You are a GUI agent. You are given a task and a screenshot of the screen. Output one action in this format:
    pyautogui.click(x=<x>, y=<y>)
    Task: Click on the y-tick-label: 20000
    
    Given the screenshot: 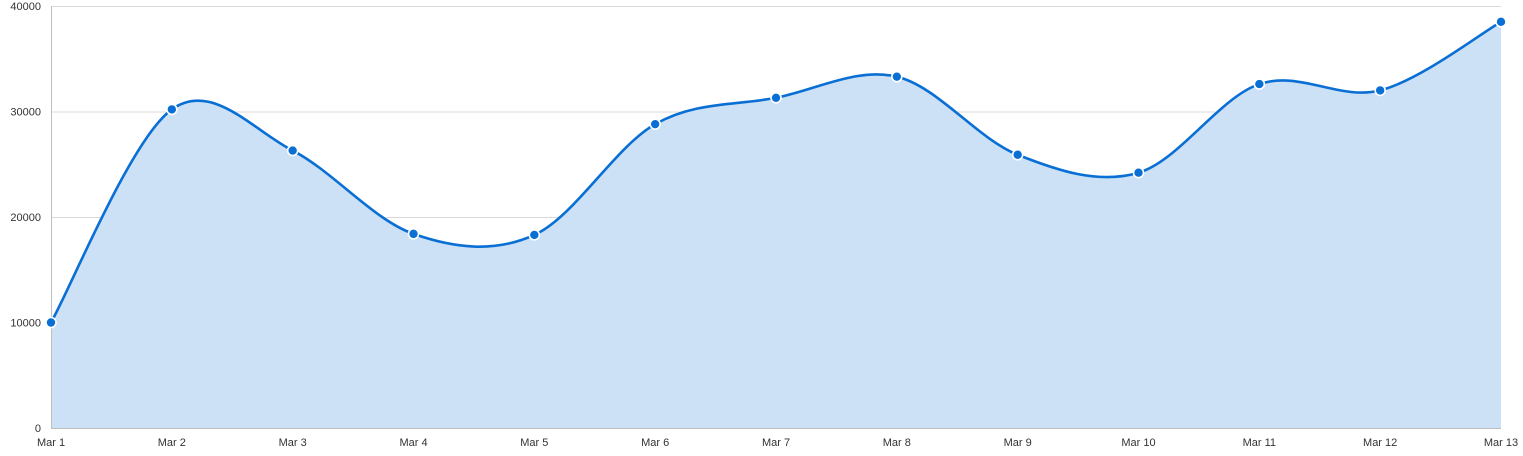 What is the action you would take?
    pyautogui.click(x=25, y=218)
    